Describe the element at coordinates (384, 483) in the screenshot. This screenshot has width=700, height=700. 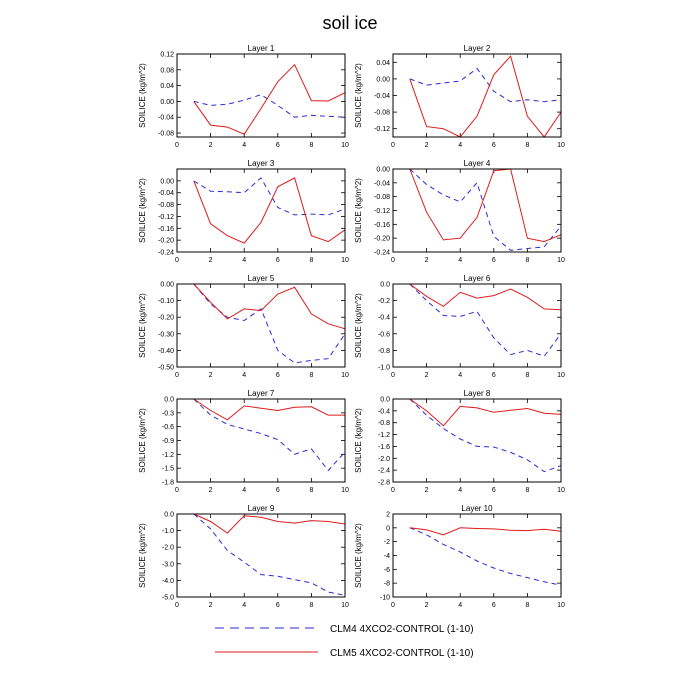
I see `y-tick-label: -2.8` at that location.